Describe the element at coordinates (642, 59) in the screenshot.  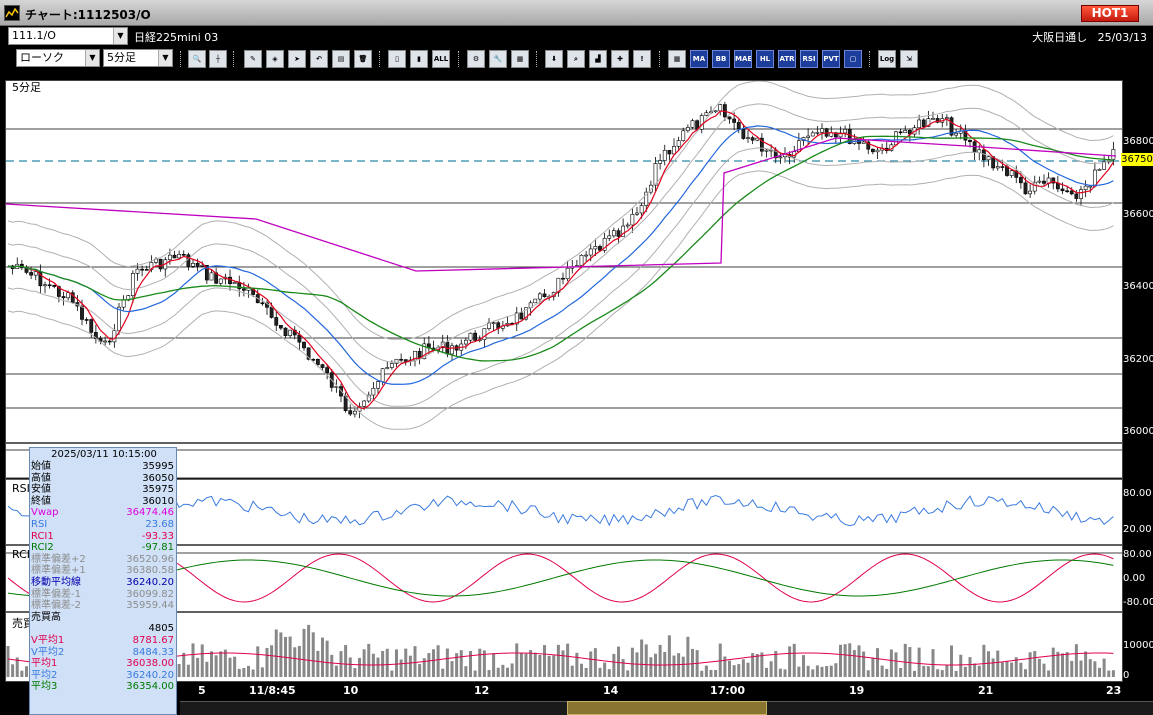
I see `alert-icon: !` at that location.